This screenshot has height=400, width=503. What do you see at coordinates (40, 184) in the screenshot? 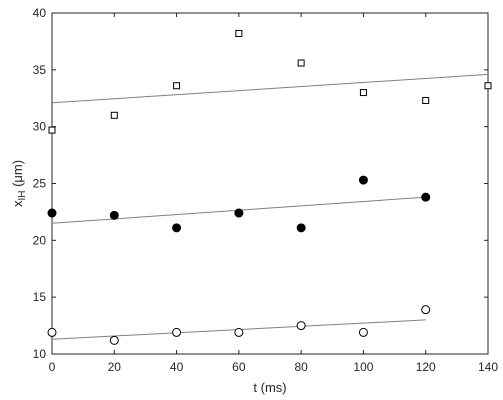
I see `y-tick-label: 25` at bounding box center [40, 184].